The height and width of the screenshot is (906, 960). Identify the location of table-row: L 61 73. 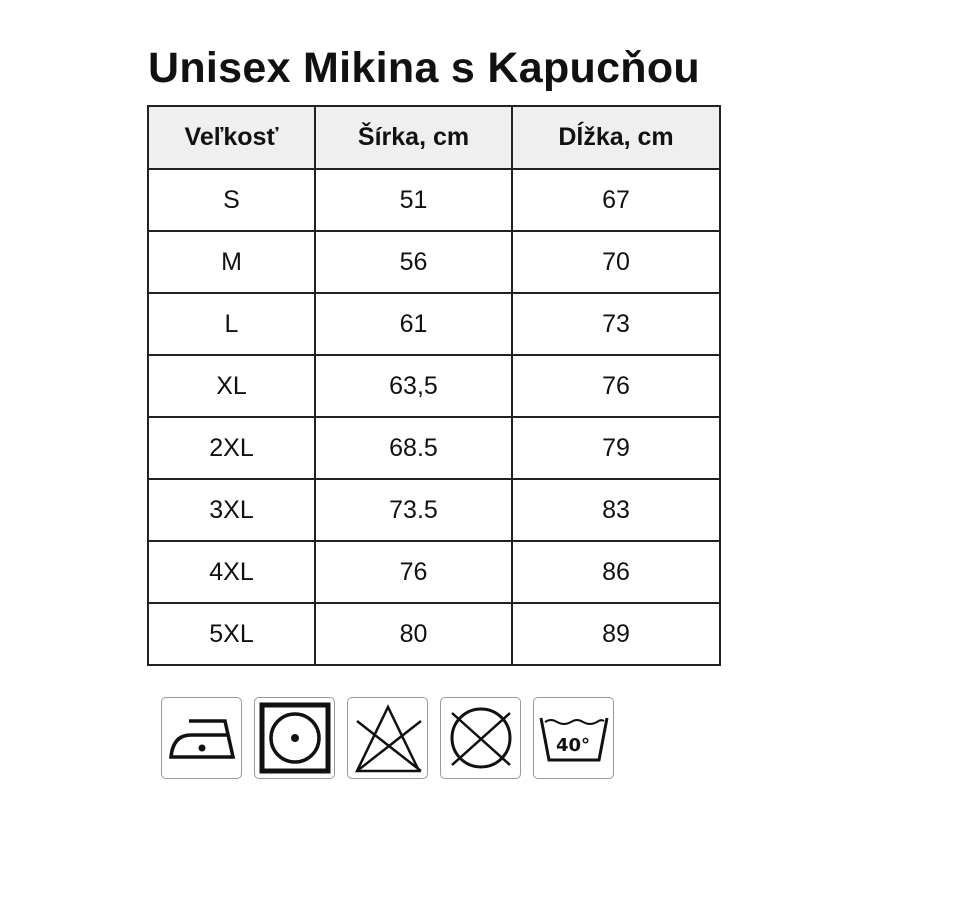
(434, 324).